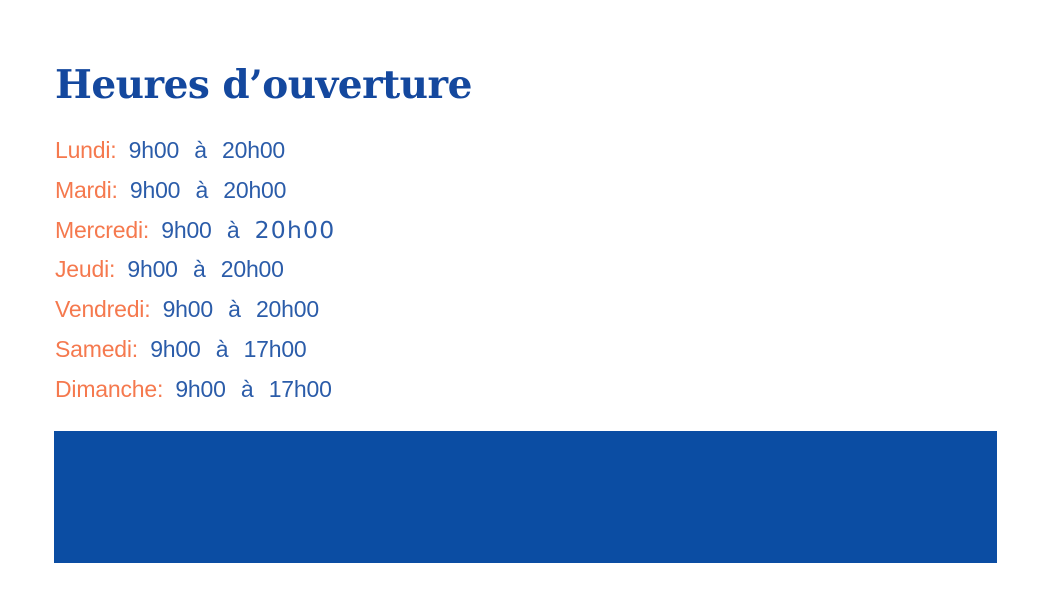 Image resolution: width=1050 pixels, height=600 pixels. I want to click on hours-row-mercredi: Mercredi: 9h00 à 20h00, so click(195, 231).